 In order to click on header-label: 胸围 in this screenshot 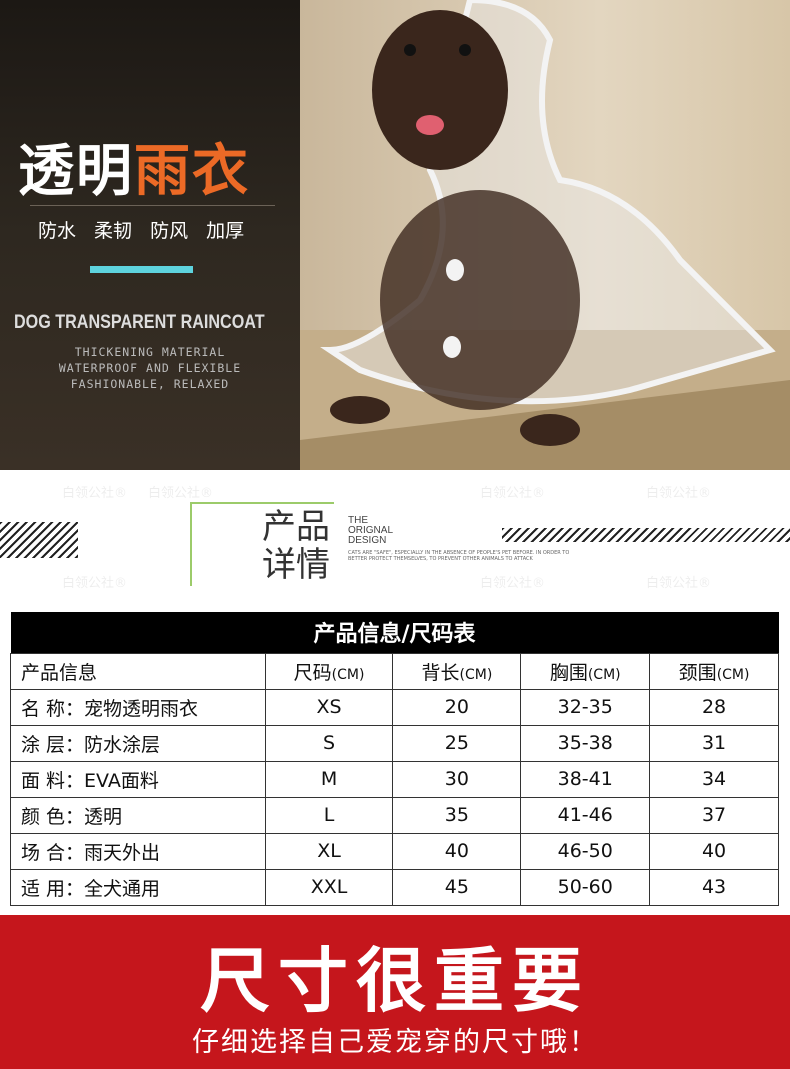, I will do `click(568, 672)`.